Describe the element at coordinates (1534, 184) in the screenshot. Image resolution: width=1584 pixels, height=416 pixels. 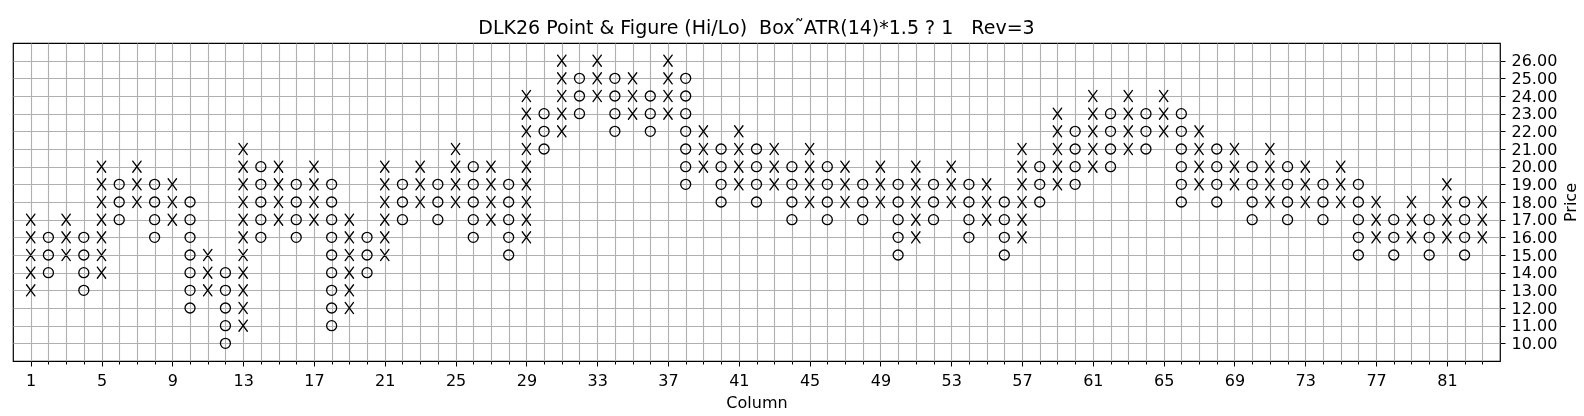
I see `y-tick-label: 19.00` at that location.